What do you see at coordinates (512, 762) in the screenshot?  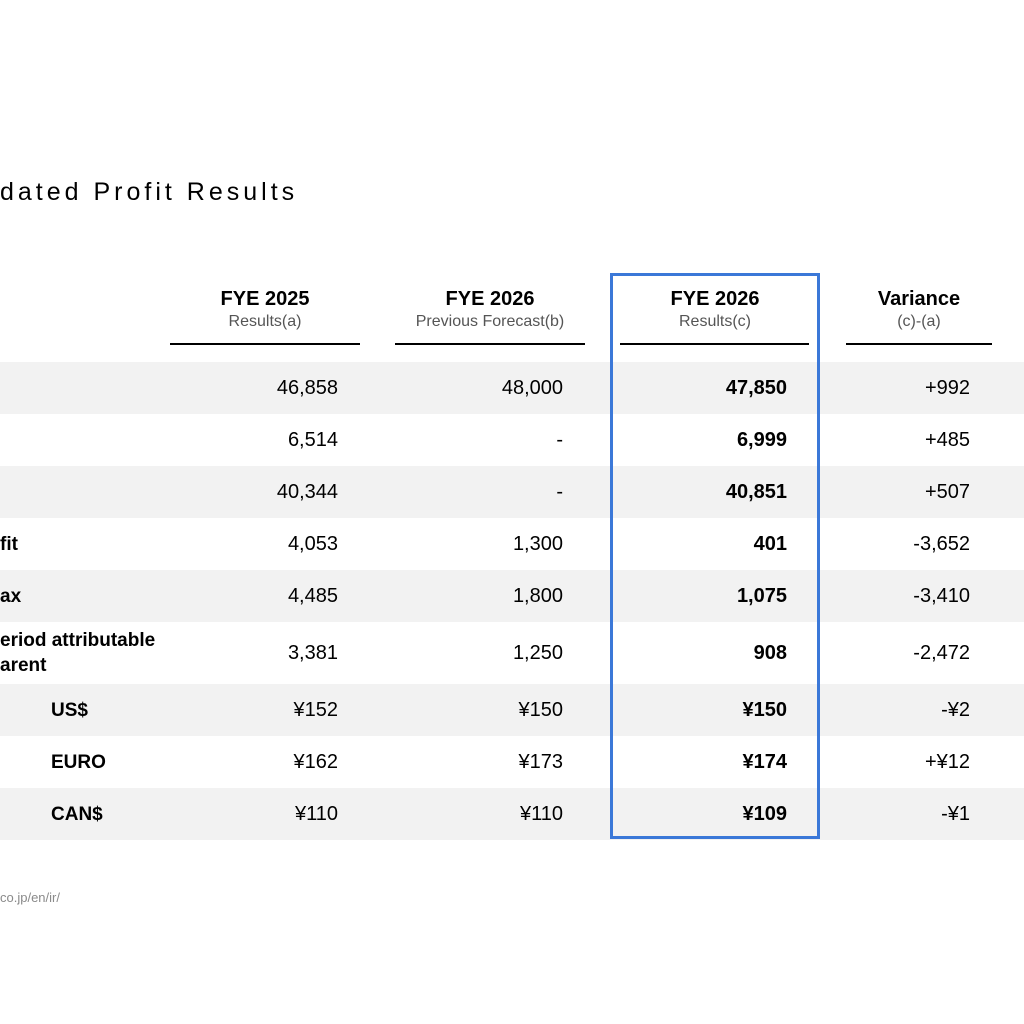 I see `table-row: EURO ¥162 ¥173 ¥174 +¥12` at bounding box center [512, 762].